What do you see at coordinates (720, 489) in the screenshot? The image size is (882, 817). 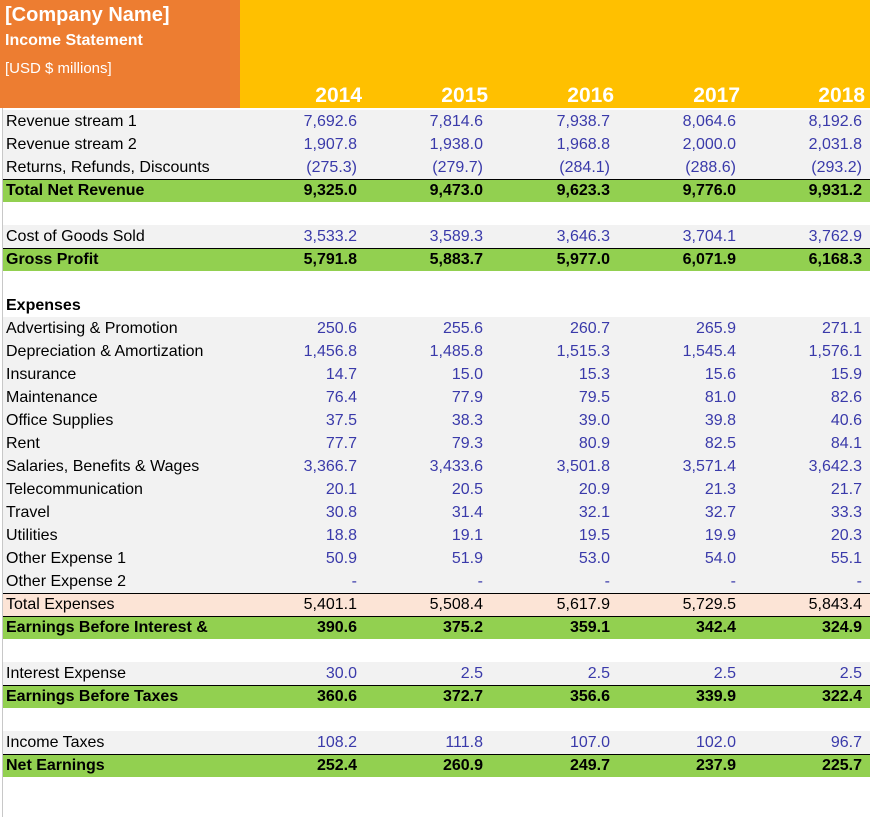 I see `cell-2017: 21.3` at bounding box center [720, 489].